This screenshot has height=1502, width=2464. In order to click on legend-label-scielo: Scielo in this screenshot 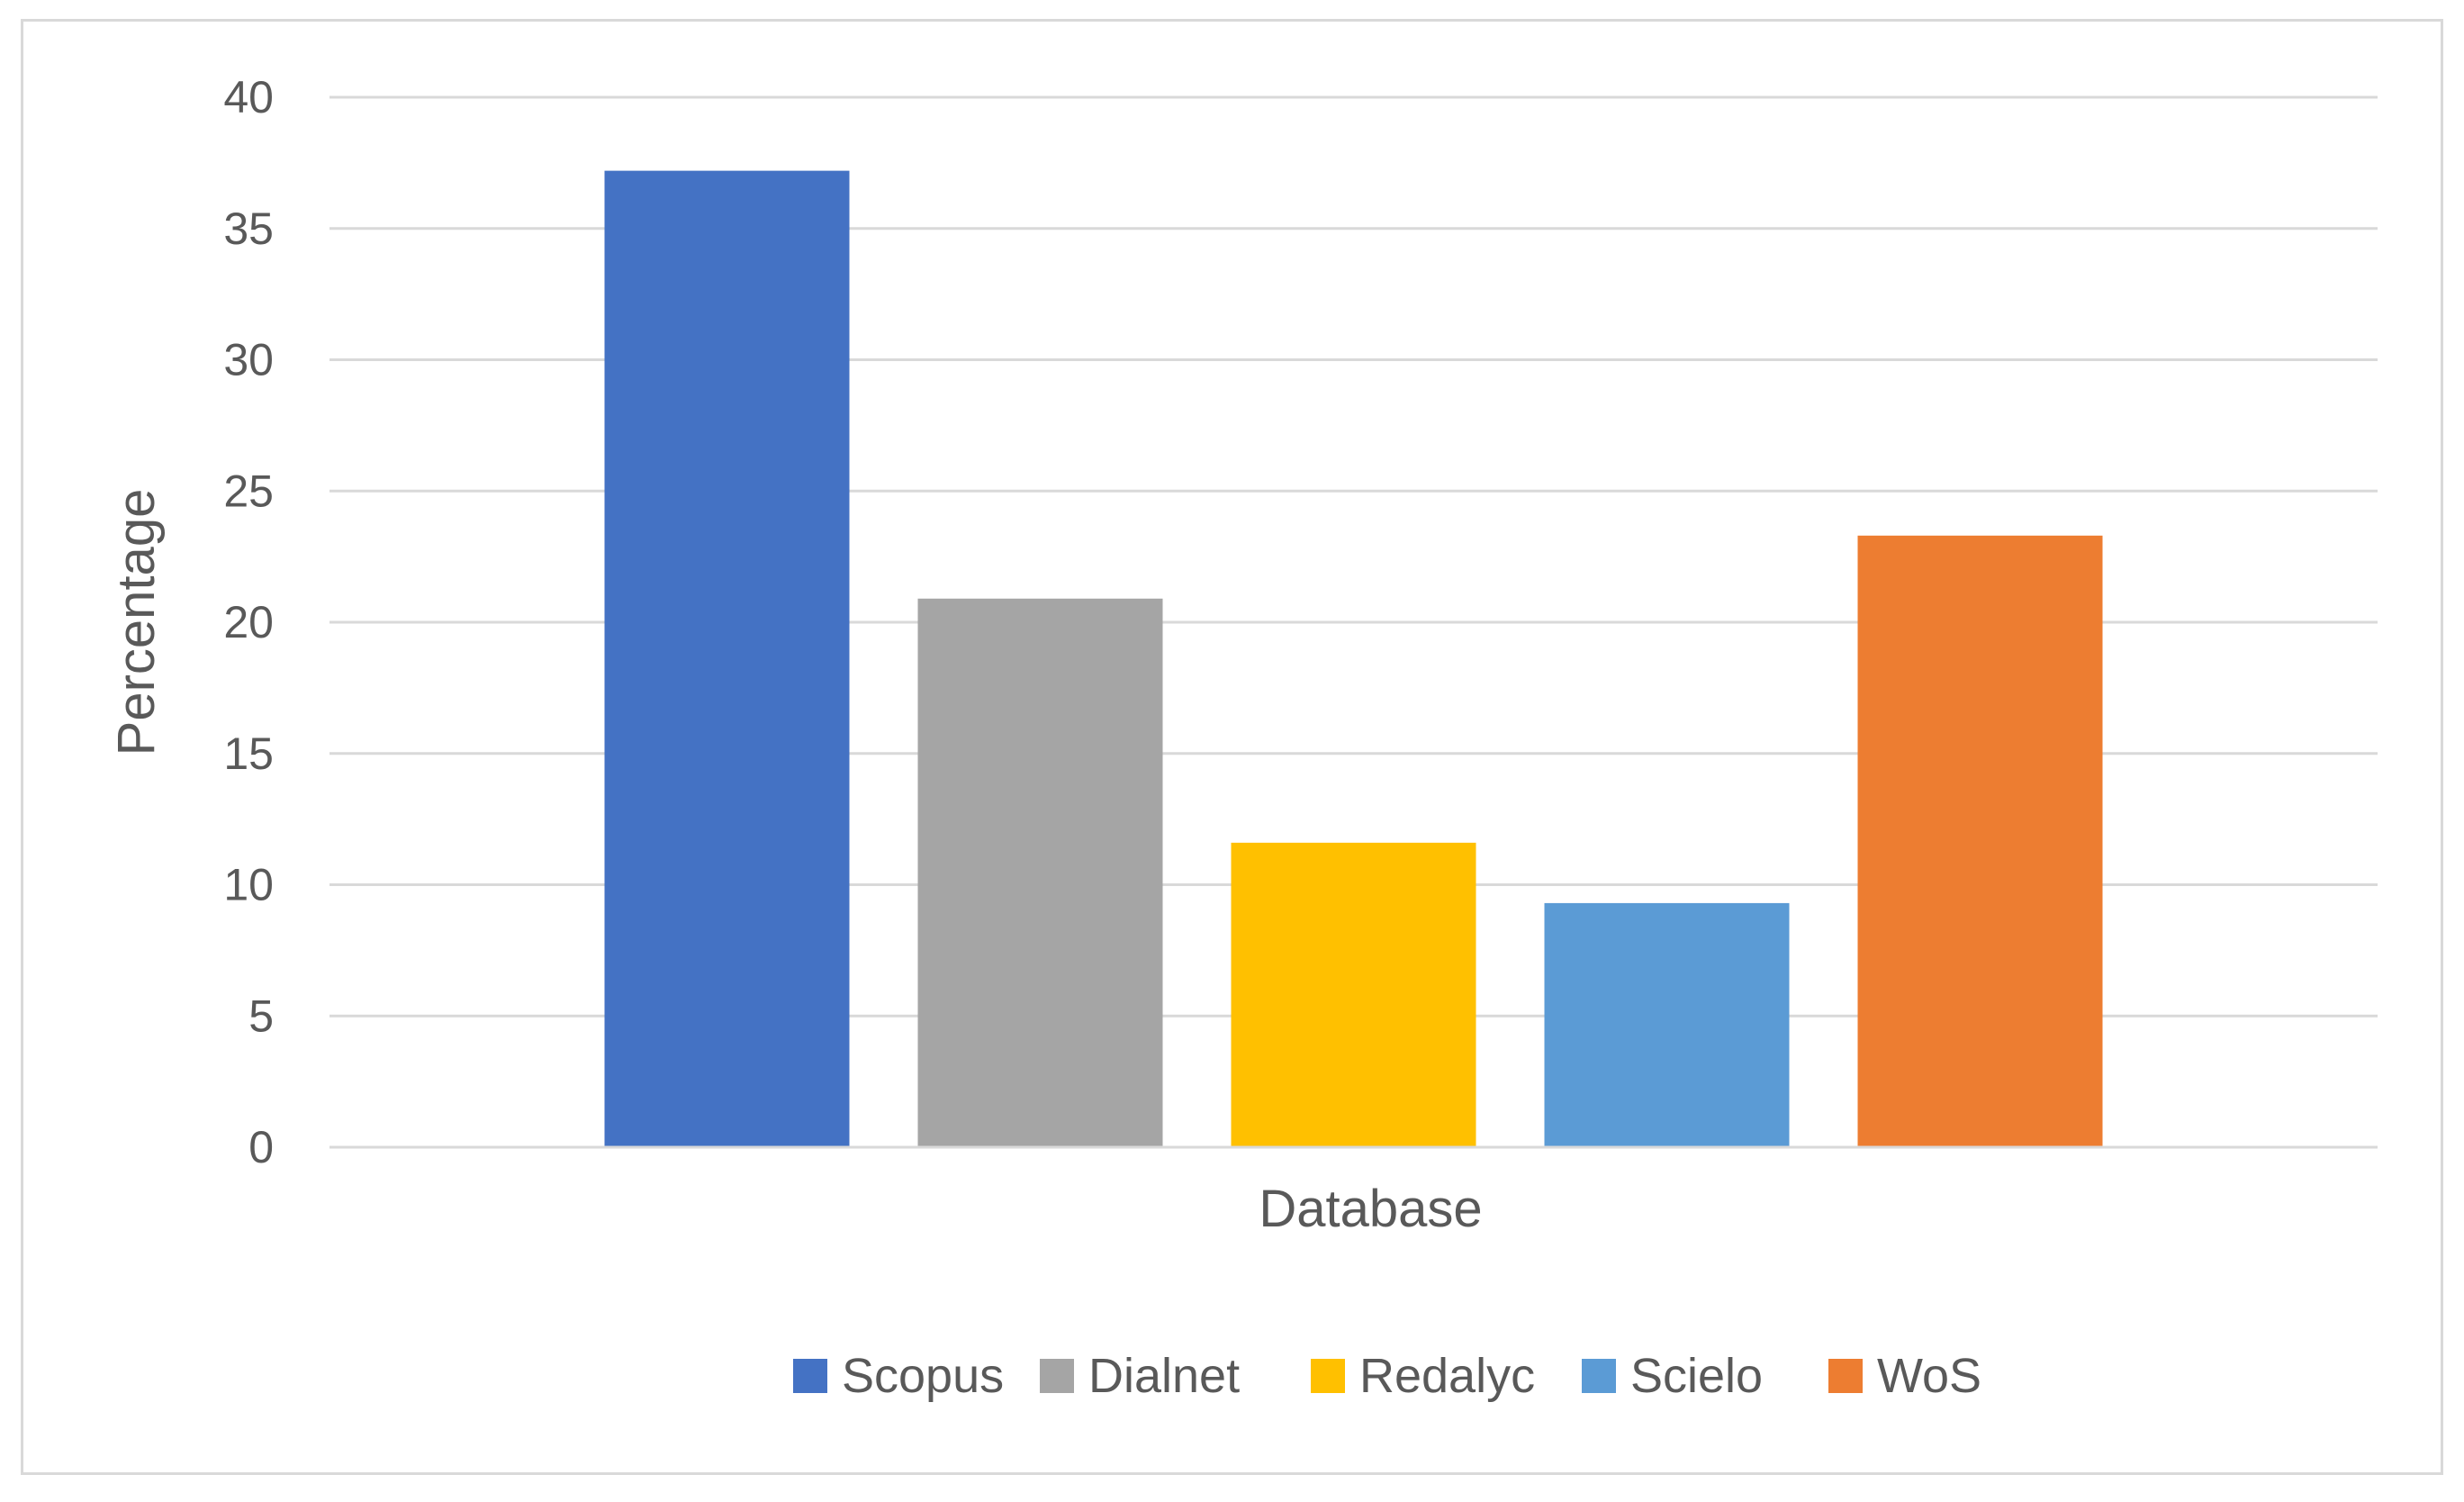, I will do `click(1696, 1376)`.